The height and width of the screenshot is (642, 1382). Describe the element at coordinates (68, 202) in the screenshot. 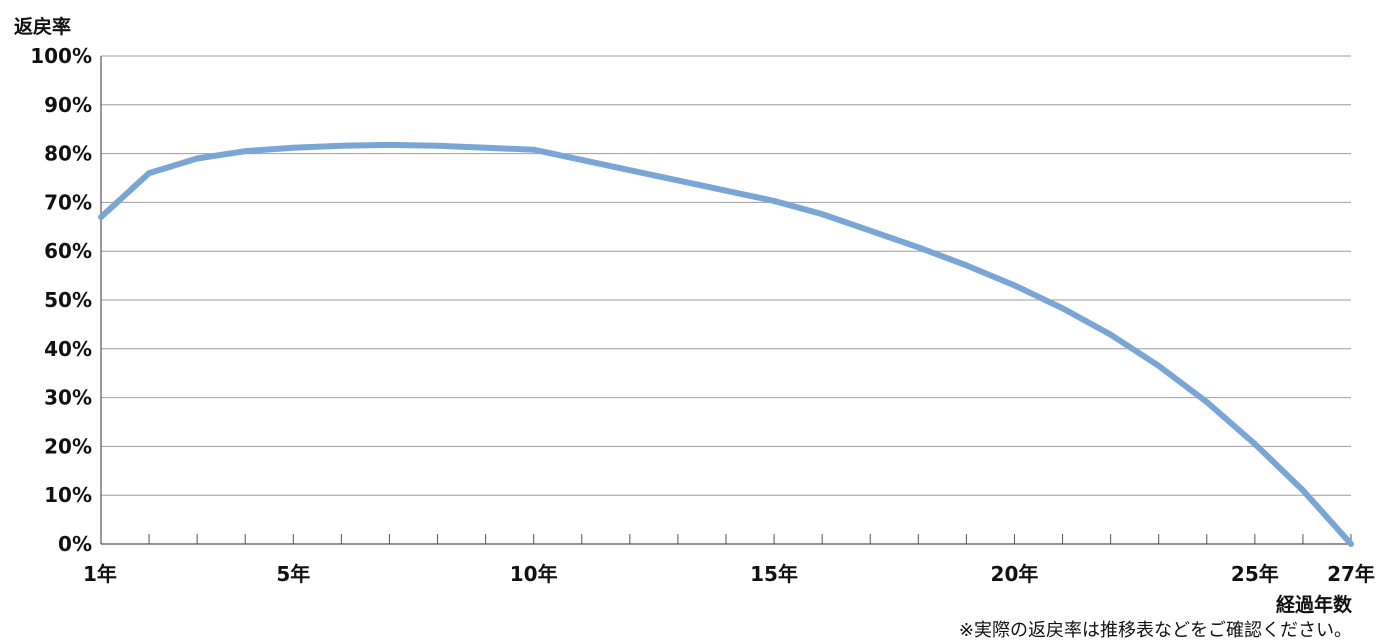

I see `y-tick-label-7: 70%` at that location.